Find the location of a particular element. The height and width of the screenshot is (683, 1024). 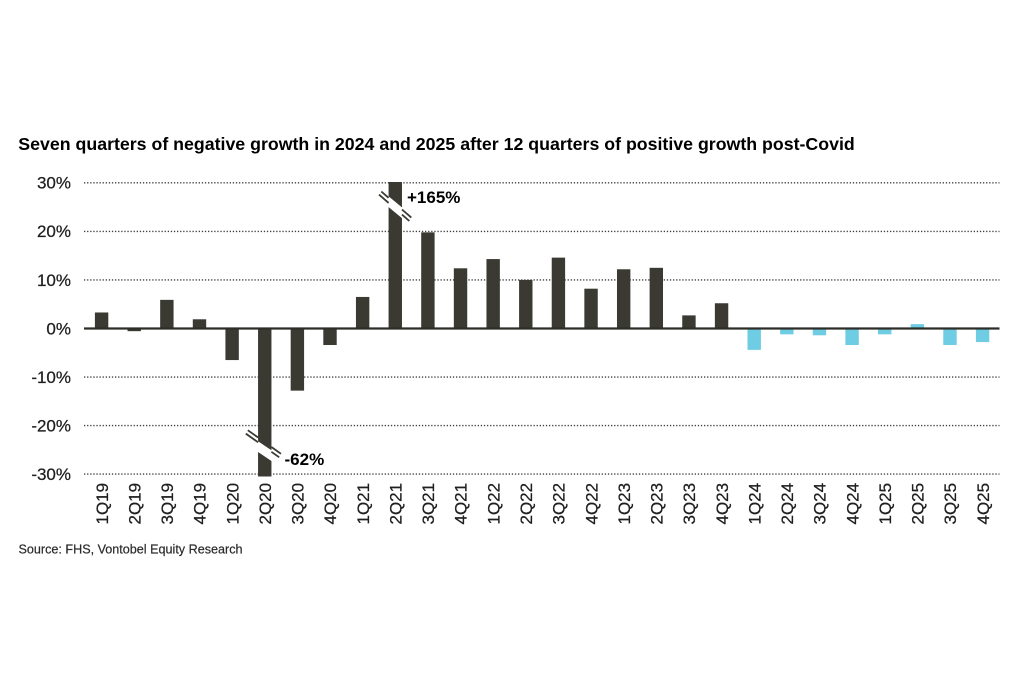

svg-text: 3Q25 is located at coordinates (950, 504).